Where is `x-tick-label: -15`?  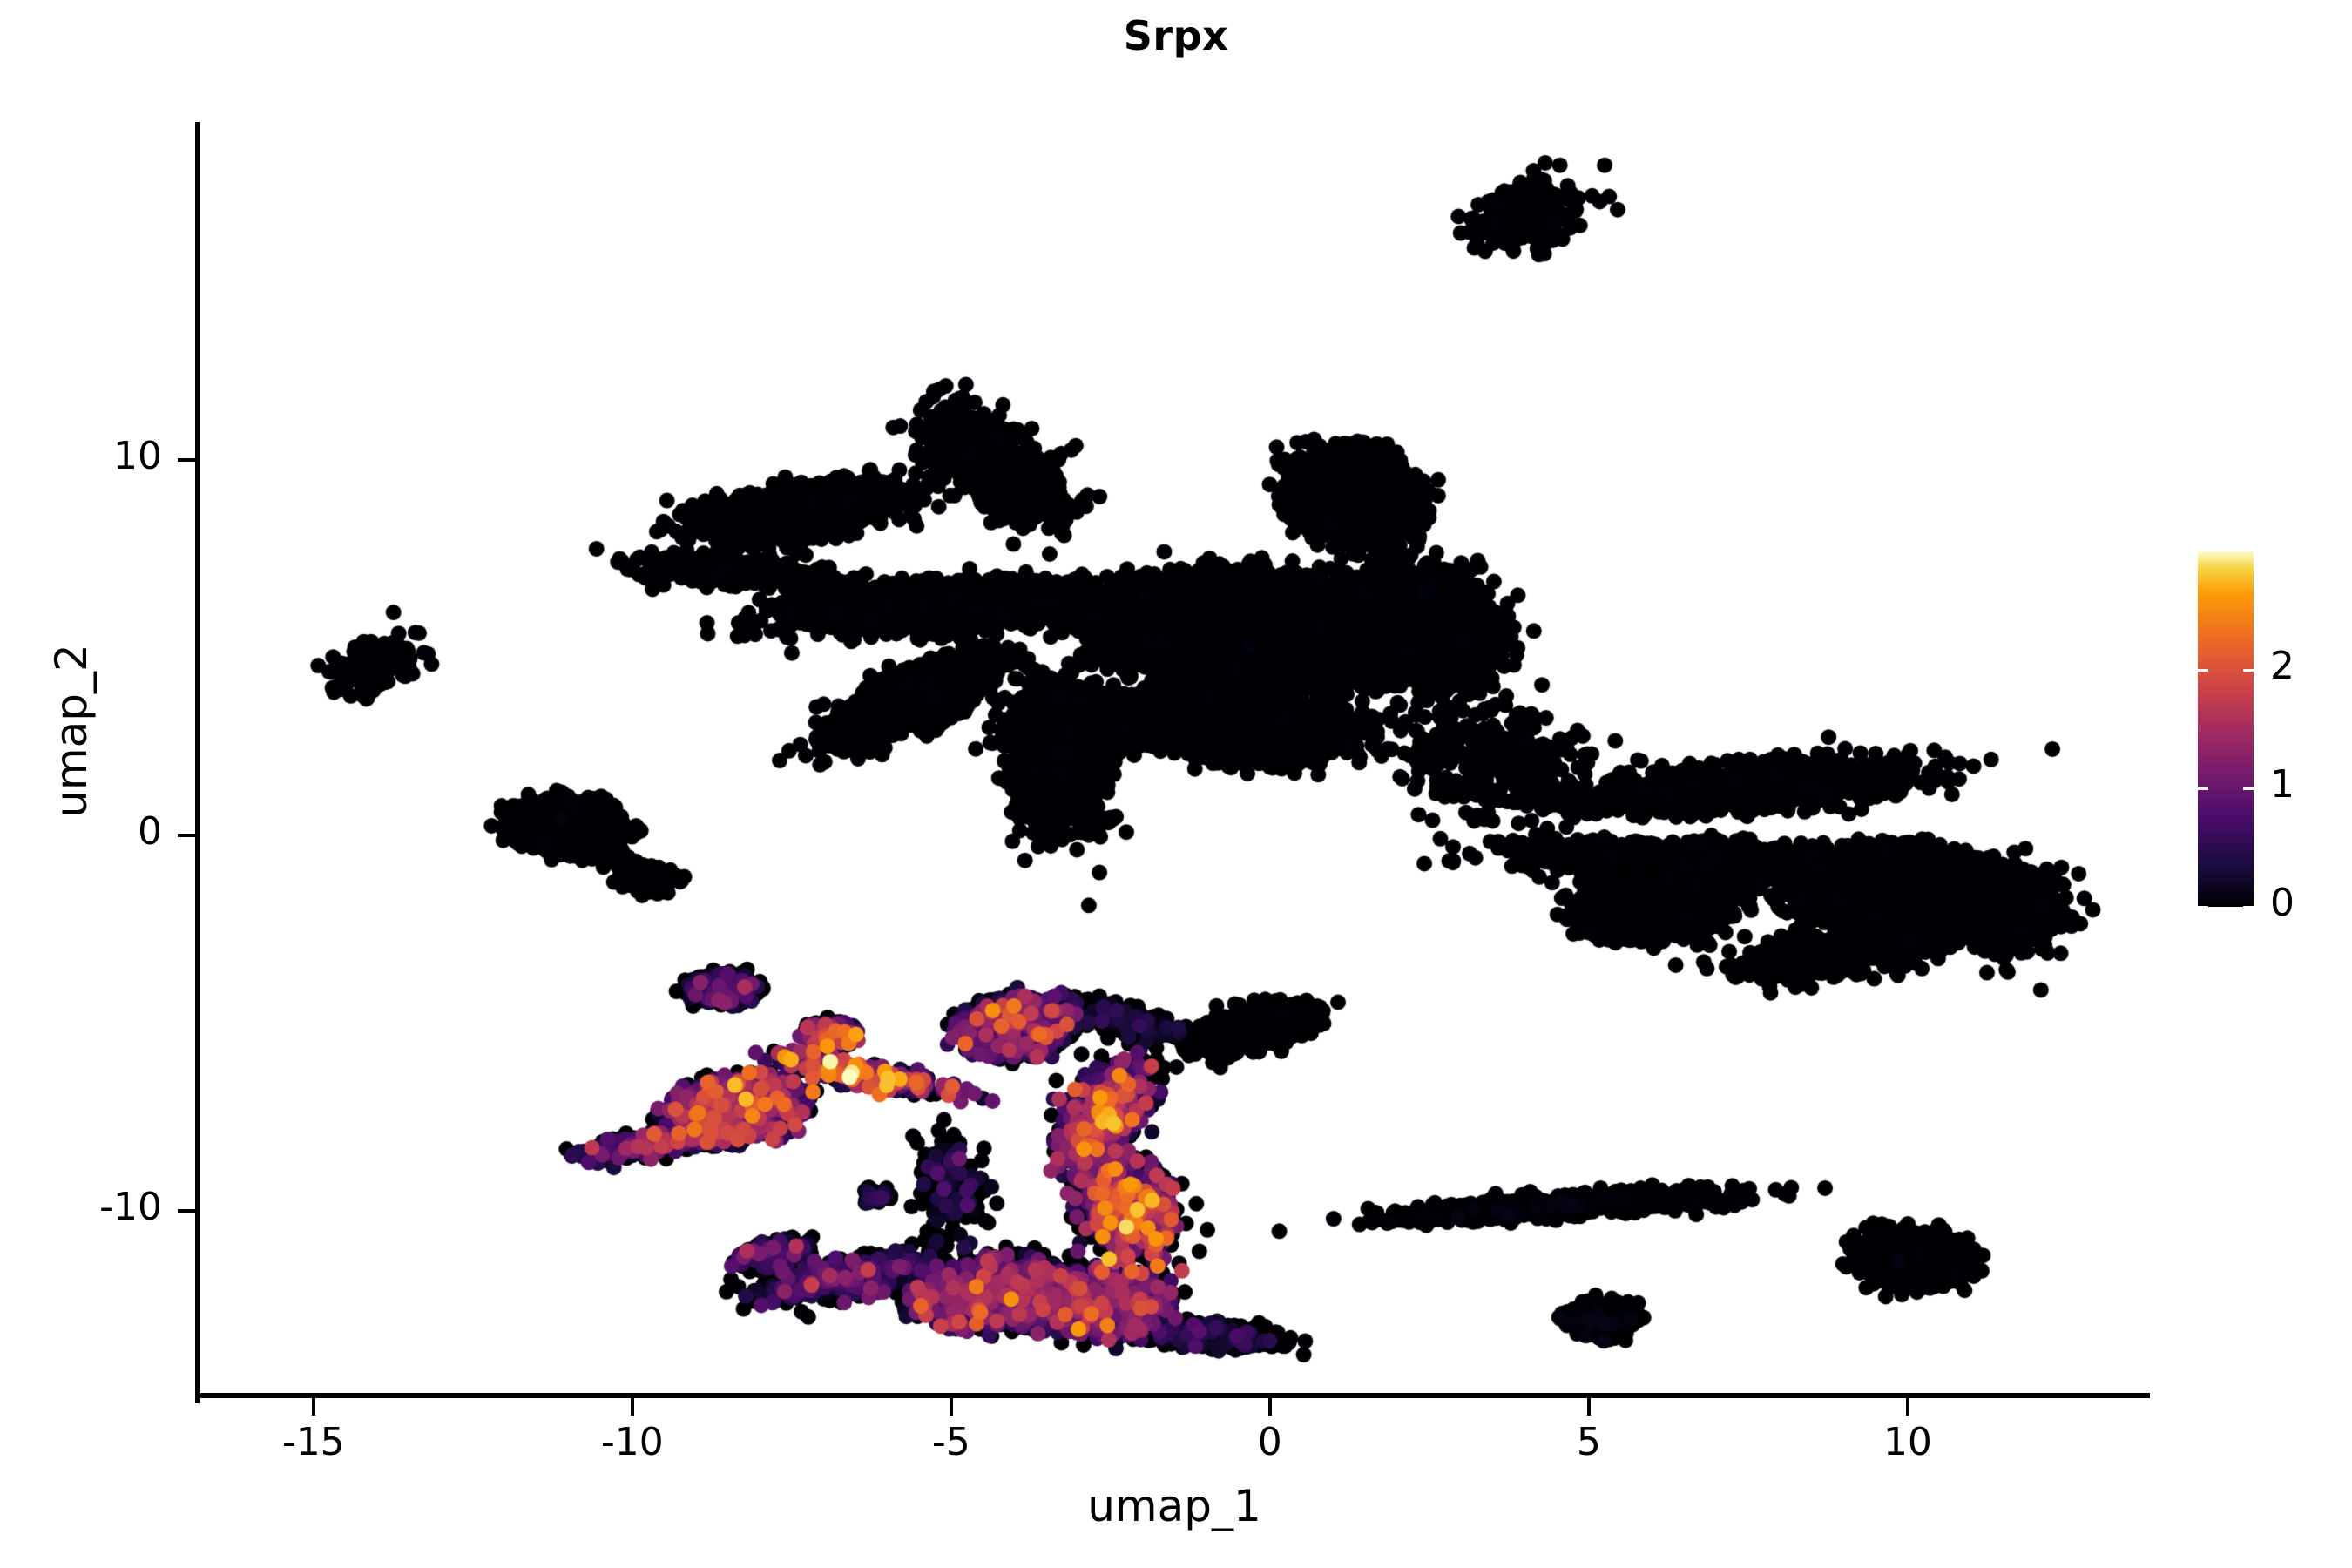 x-tick-label: -15 is located at coordinates (313, 1442).